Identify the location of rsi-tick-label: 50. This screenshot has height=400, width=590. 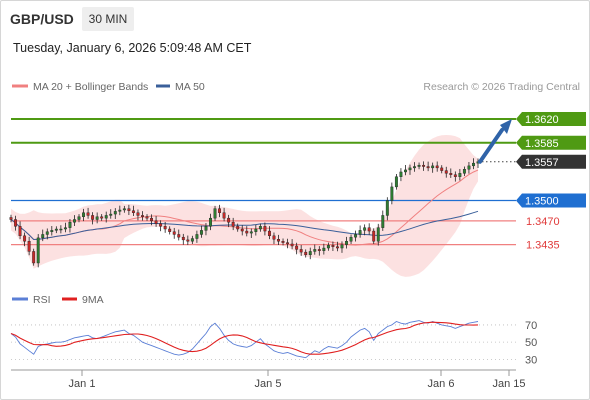
(531, 343).